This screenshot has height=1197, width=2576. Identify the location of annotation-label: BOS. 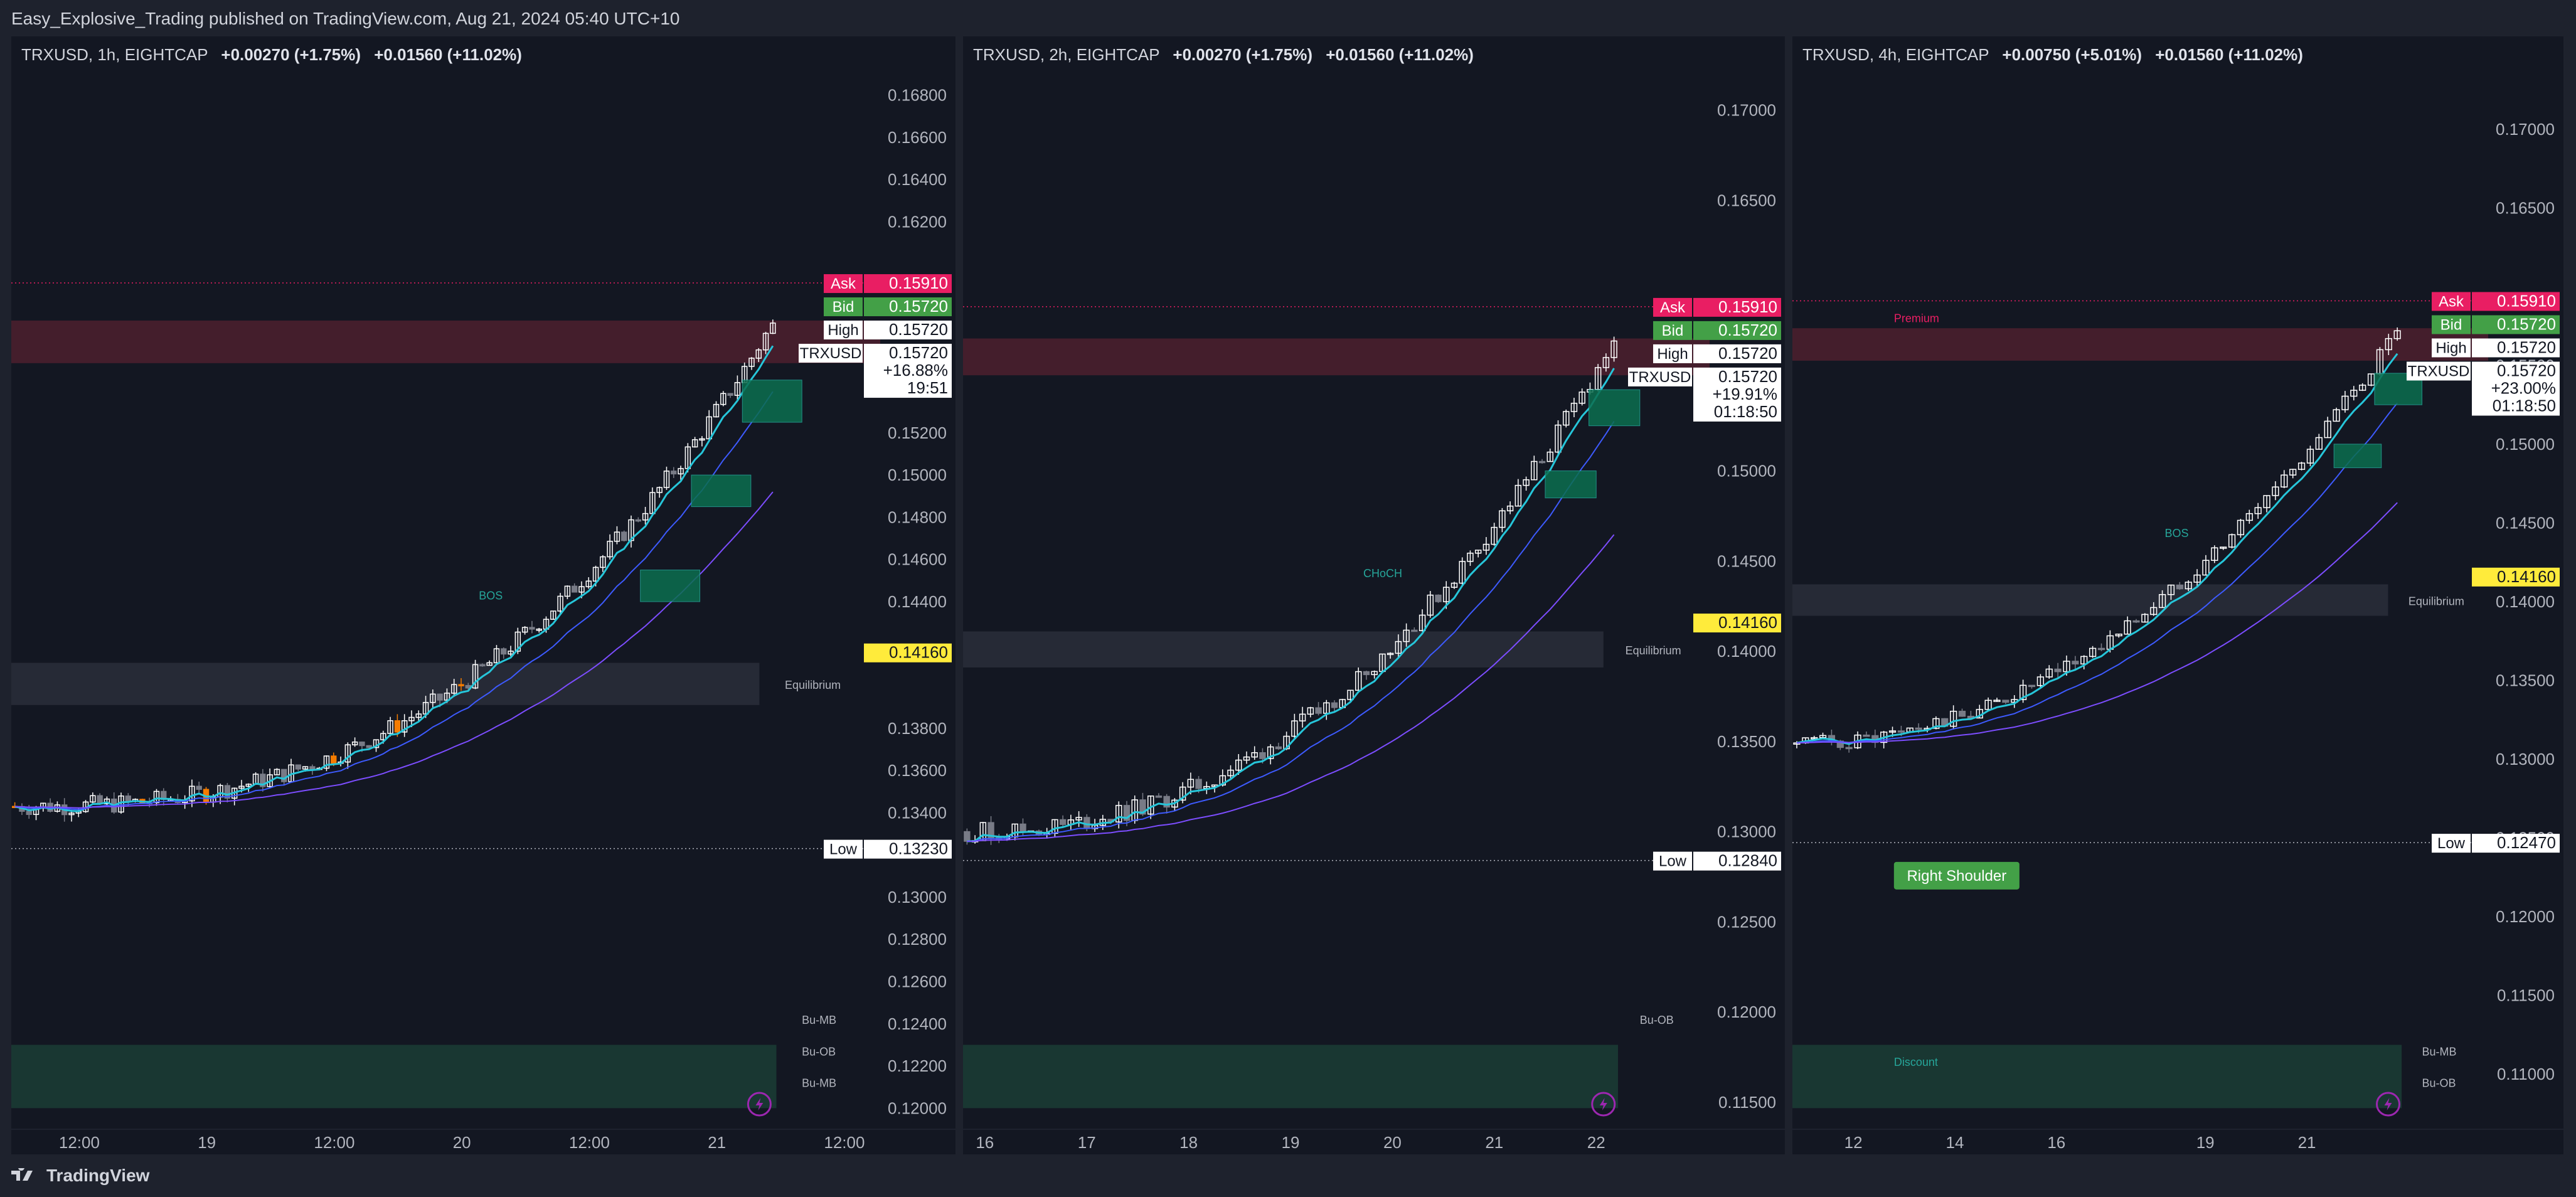
(491, 596).